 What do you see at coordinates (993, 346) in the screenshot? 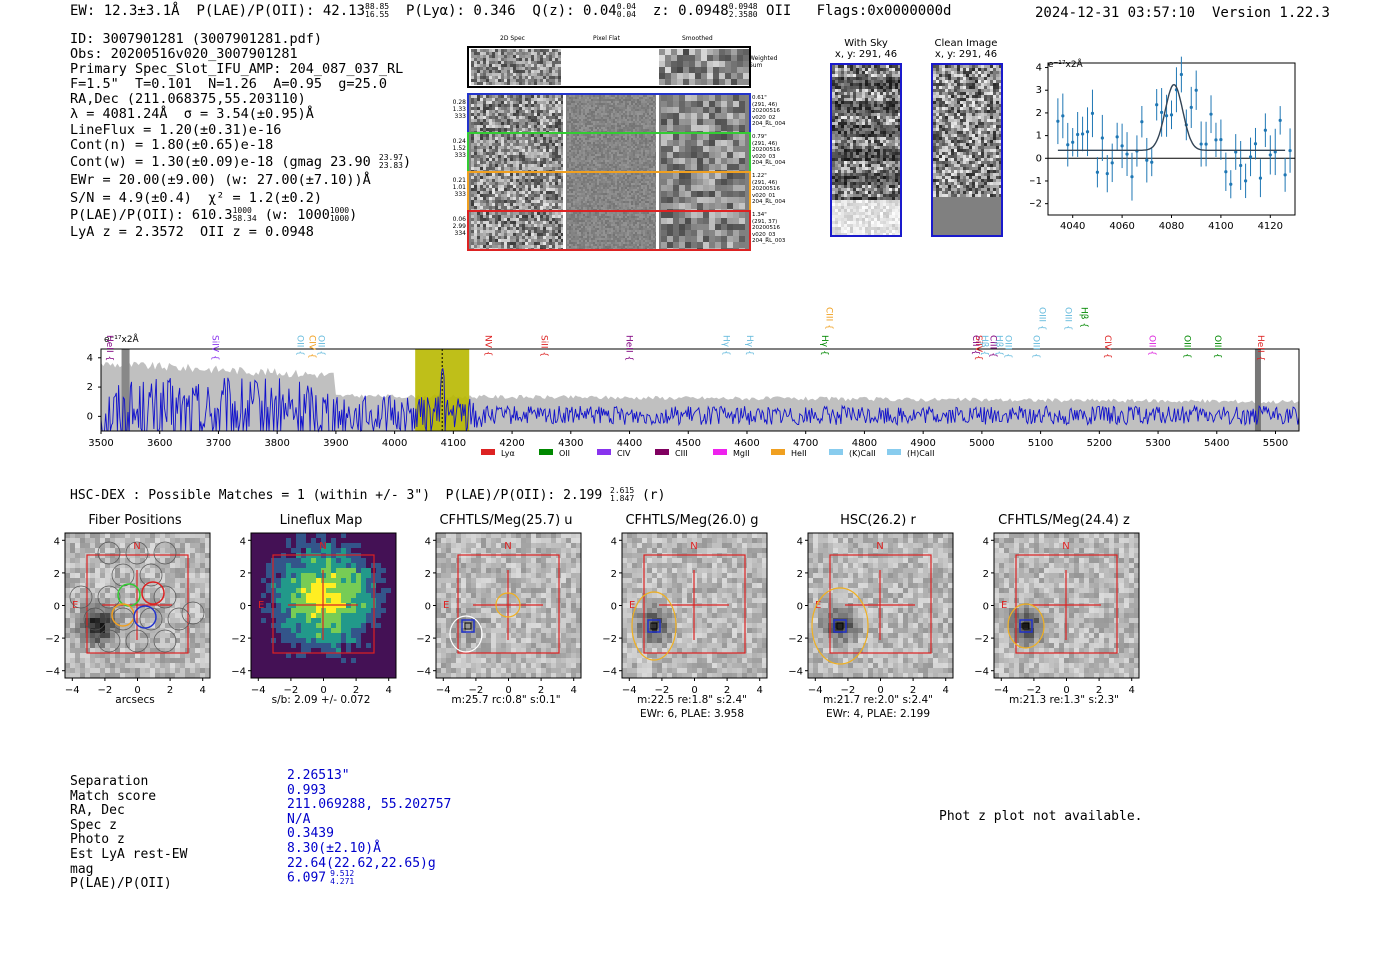
I see `spectral-line-label: CIII {` at bounding box center [993, 346].